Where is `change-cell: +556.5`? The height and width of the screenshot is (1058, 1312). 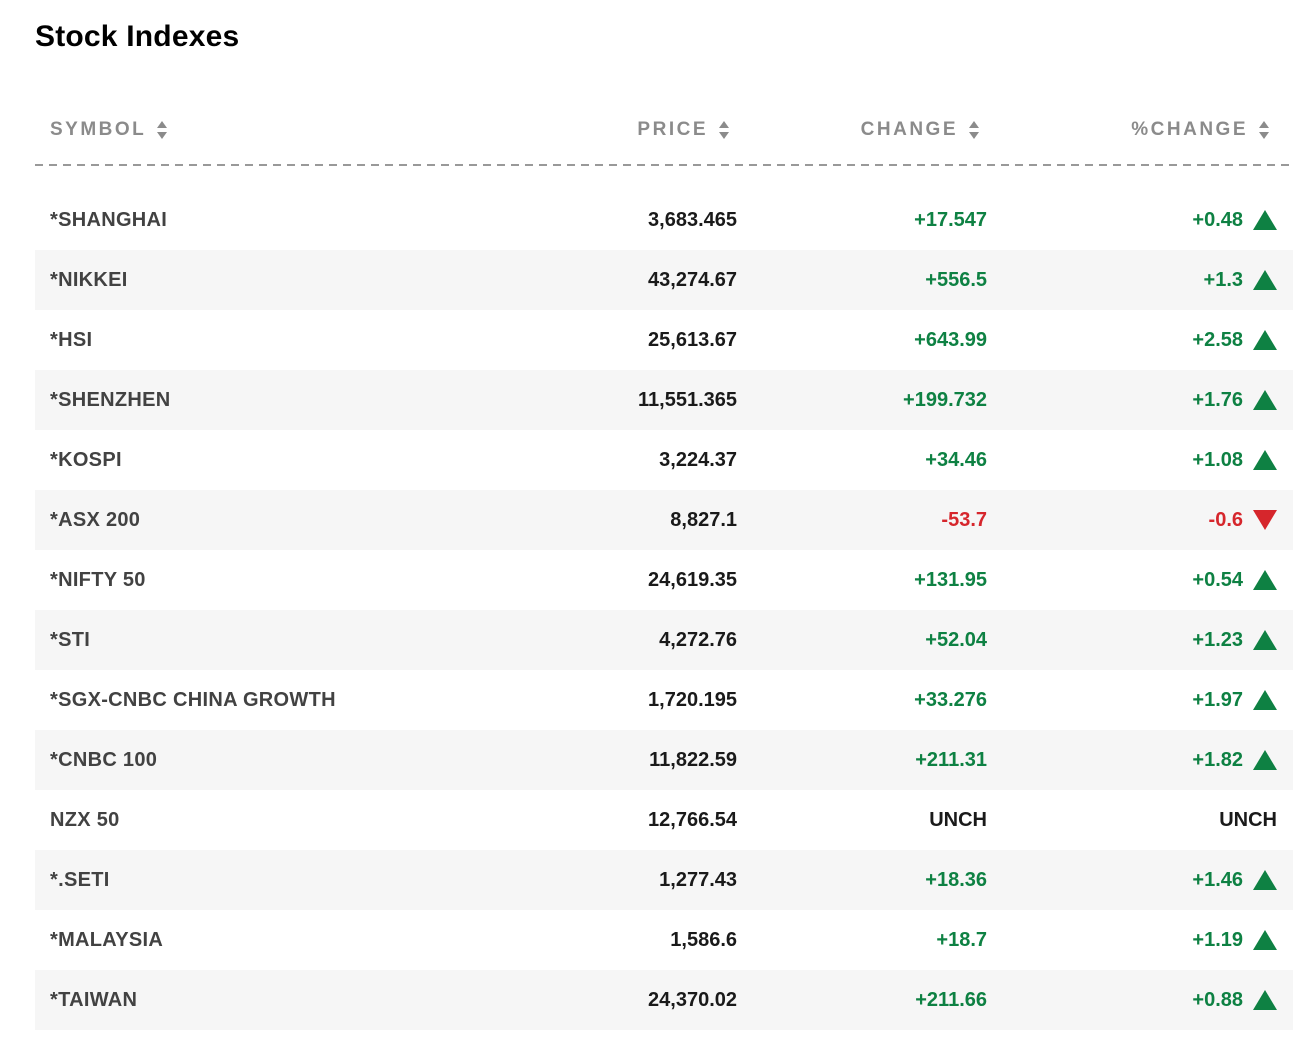
change-cell: +556.5 is located at coordinates (956, 279).